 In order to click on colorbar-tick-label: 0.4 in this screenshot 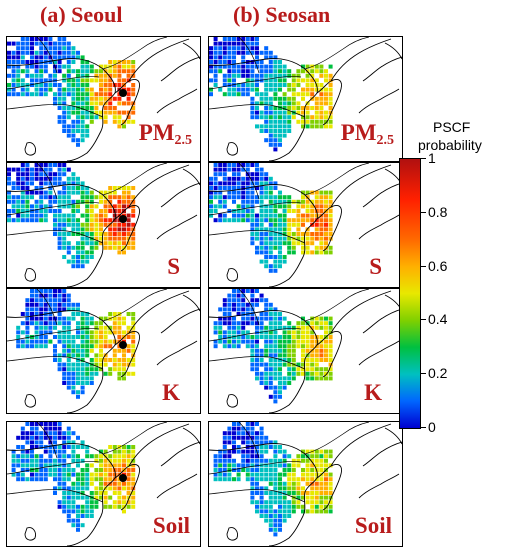, I will do `click(438, 319)`.